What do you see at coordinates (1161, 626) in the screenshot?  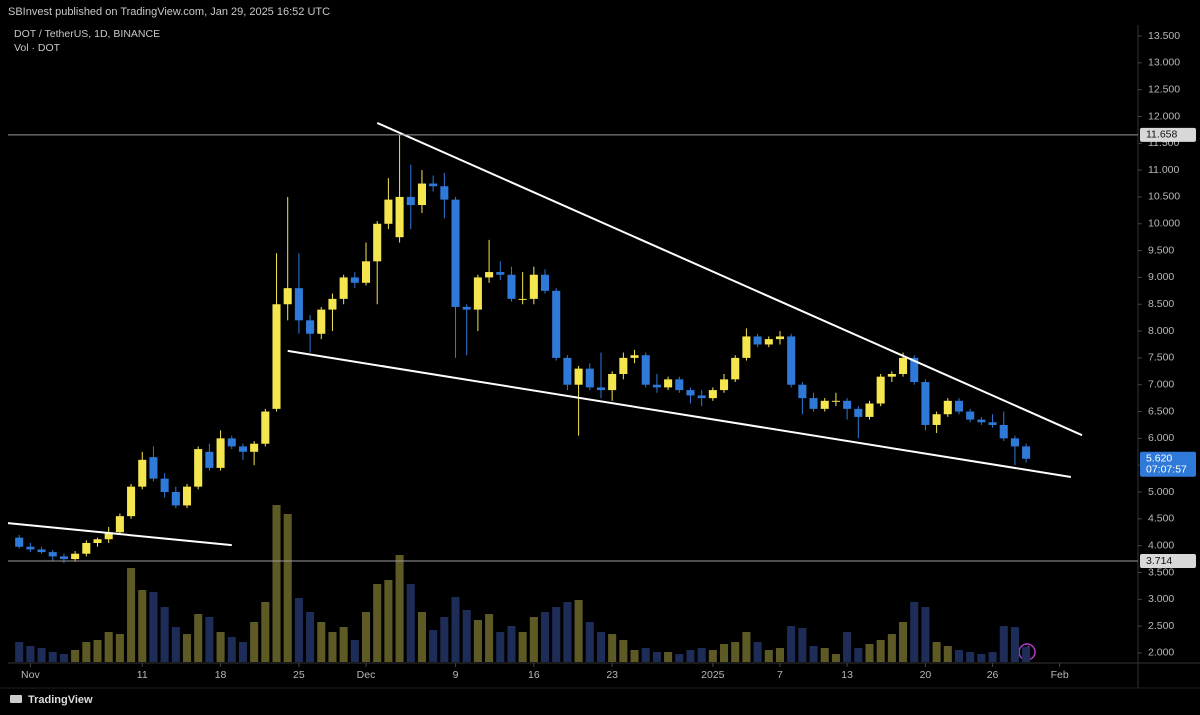 I see `y-tick-label: 2.500` at bounding box center [1161, 626].